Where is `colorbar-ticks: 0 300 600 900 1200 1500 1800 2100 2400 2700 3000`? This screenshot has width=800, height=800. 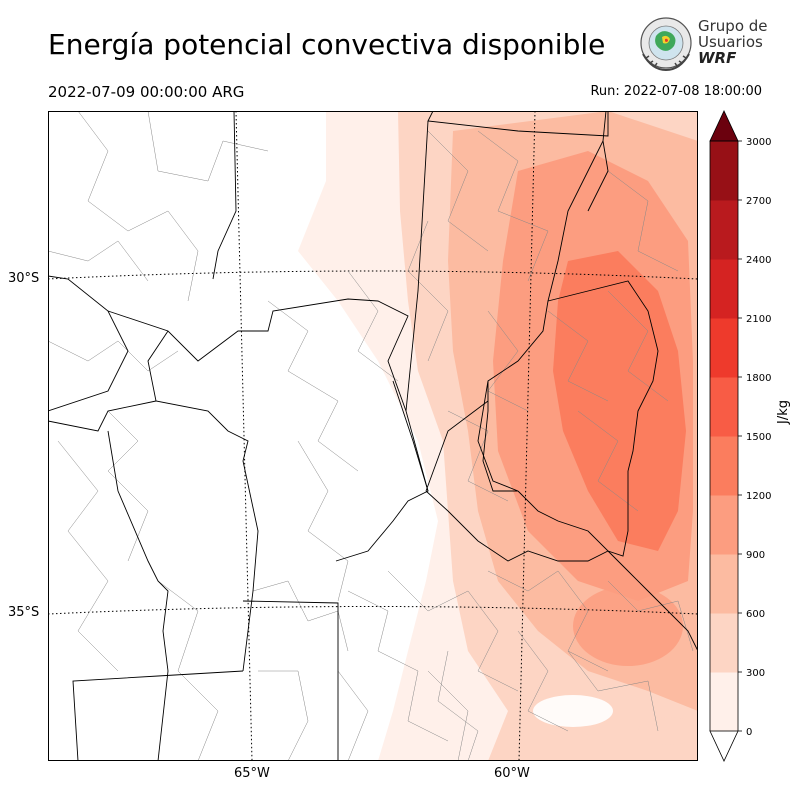 colorbar-ticks: 0 300 600 900 1200 1500 1800 2100 2400 2700 3000 is located at coordinates (754, 437).